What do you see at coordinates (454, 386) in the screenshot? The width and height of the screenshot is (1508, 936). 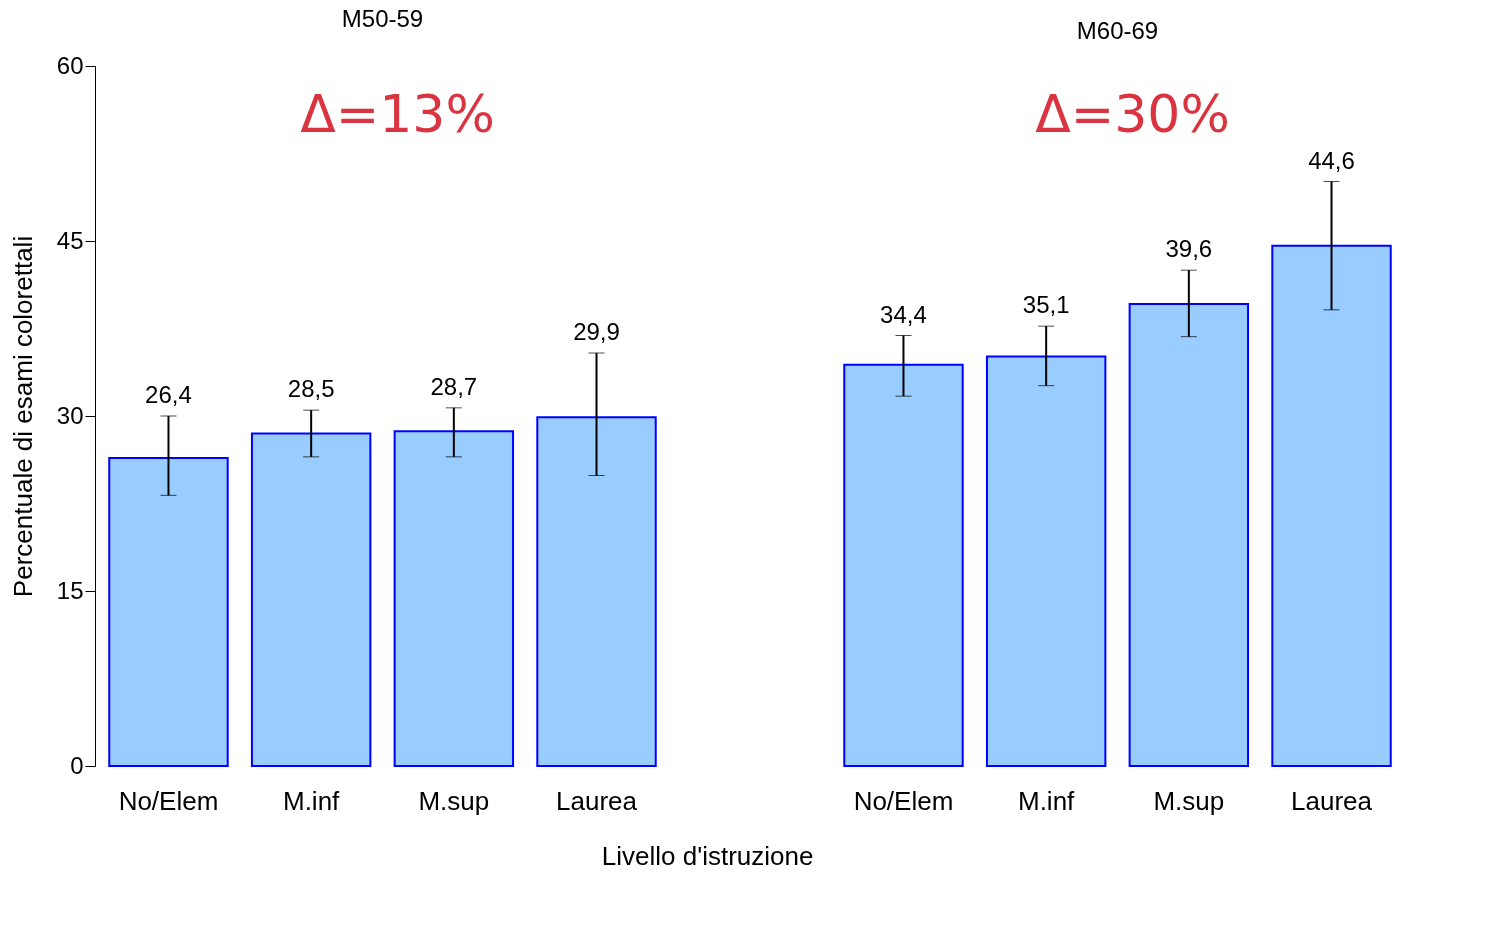 I see `data-label: 28,7` at bounding box center [454, 386].